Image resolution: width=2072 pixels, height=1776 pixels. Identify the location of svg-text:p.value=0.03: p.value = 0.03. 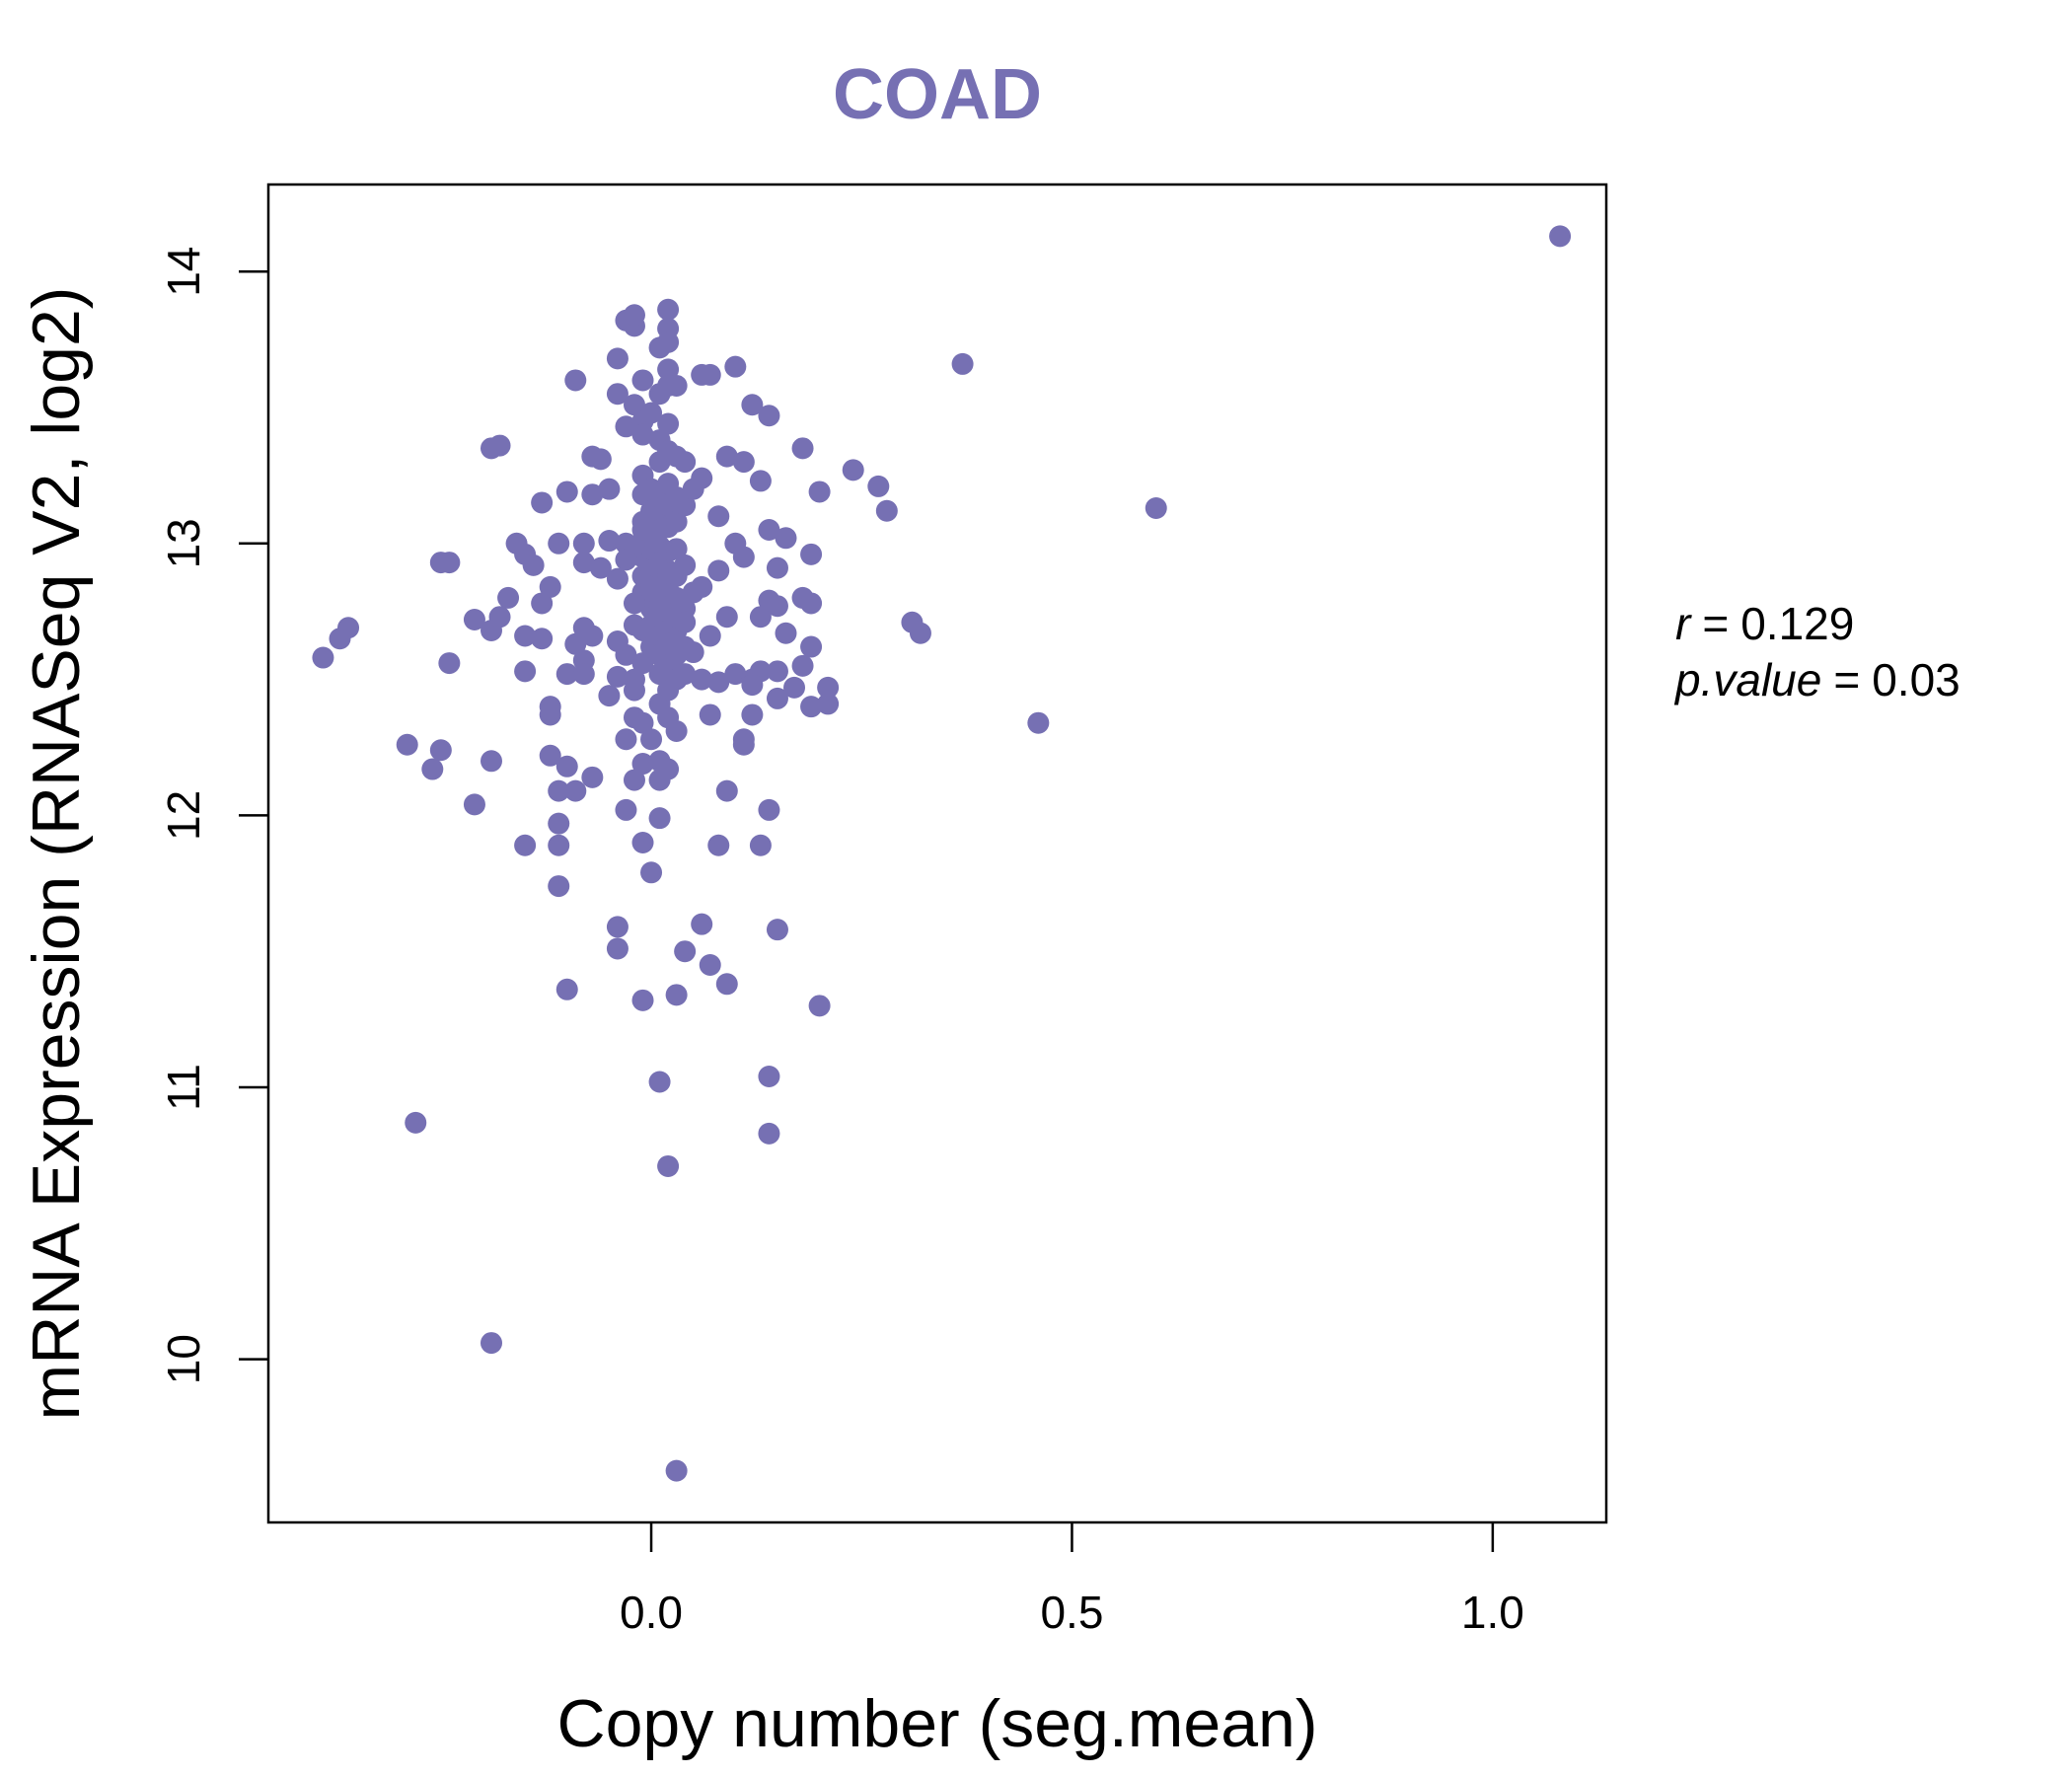
(1817, 680).